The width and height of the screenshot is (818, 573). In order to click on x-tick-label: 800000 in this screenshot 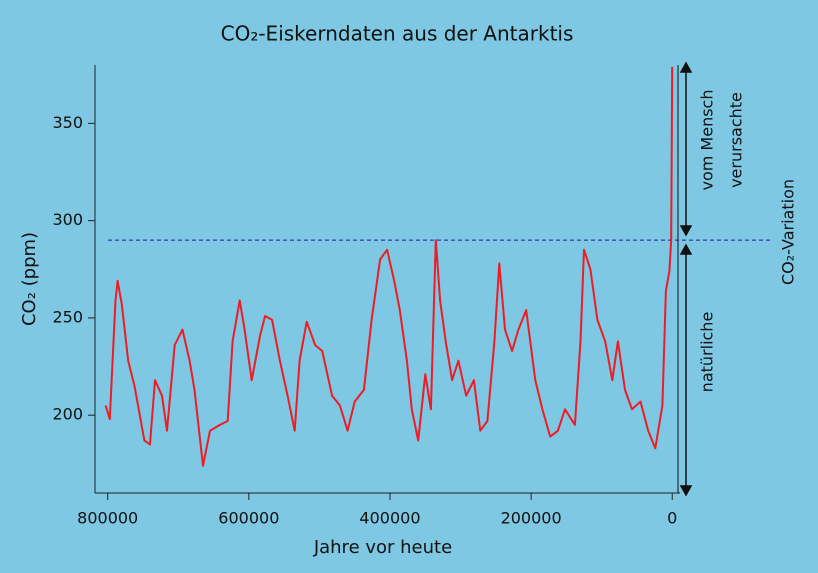, I will do `click(107, 518)`.